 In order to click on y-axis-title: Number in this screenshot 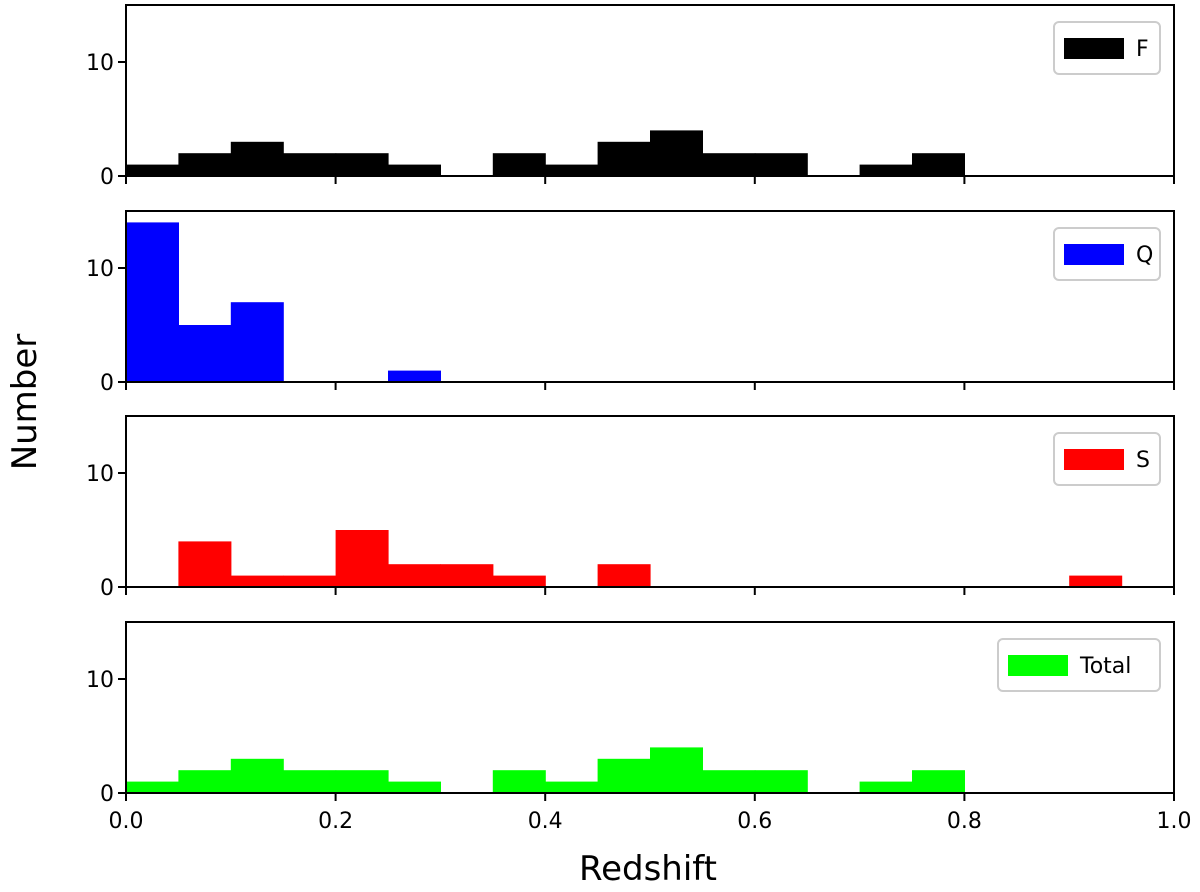, I will do `click(25, 402)`.